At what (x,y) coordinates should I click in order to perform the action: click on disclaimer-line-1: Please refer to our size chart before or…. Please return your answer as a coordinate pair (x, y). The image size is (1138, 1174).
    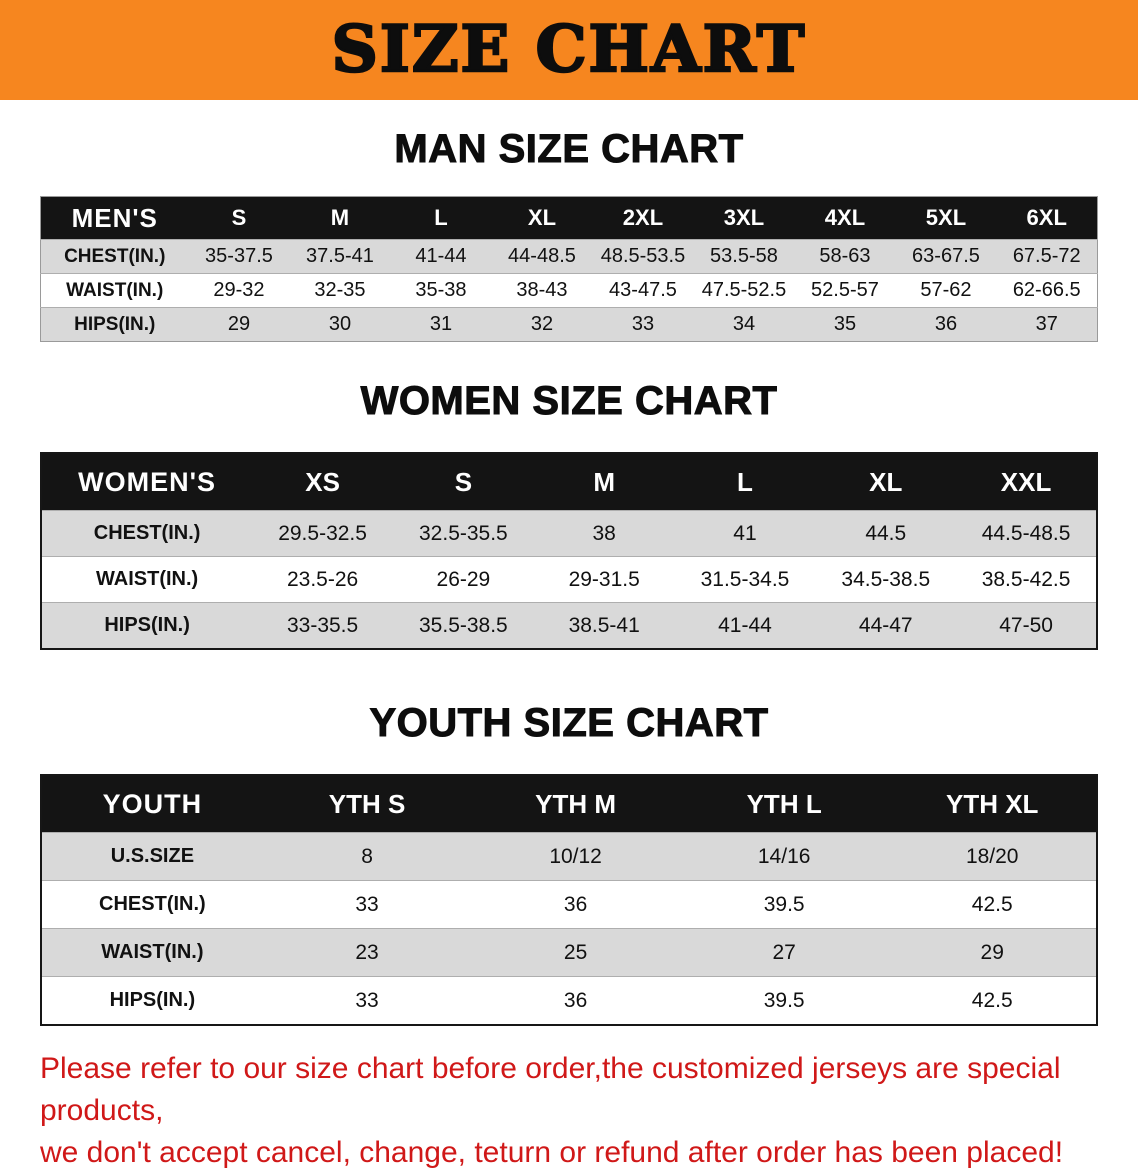
    Looking at the image, I should click on (550, 1089).